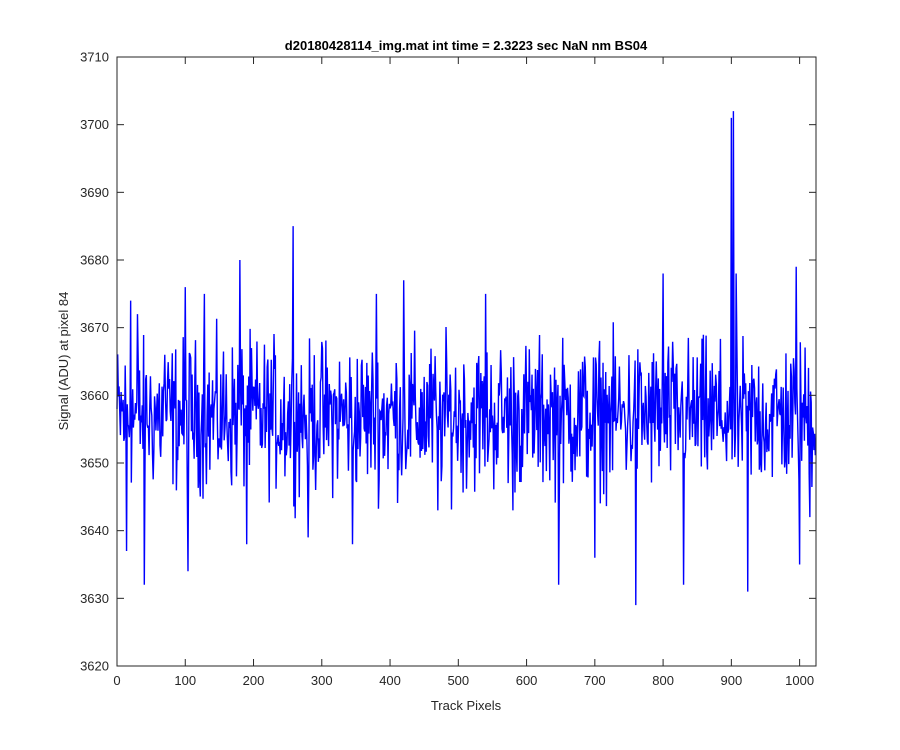 This screenshot has height=750, width=900. Describe the element at coordinates (94, 327) in the screenshot. I see `y-tick-label: 3670` at that location.